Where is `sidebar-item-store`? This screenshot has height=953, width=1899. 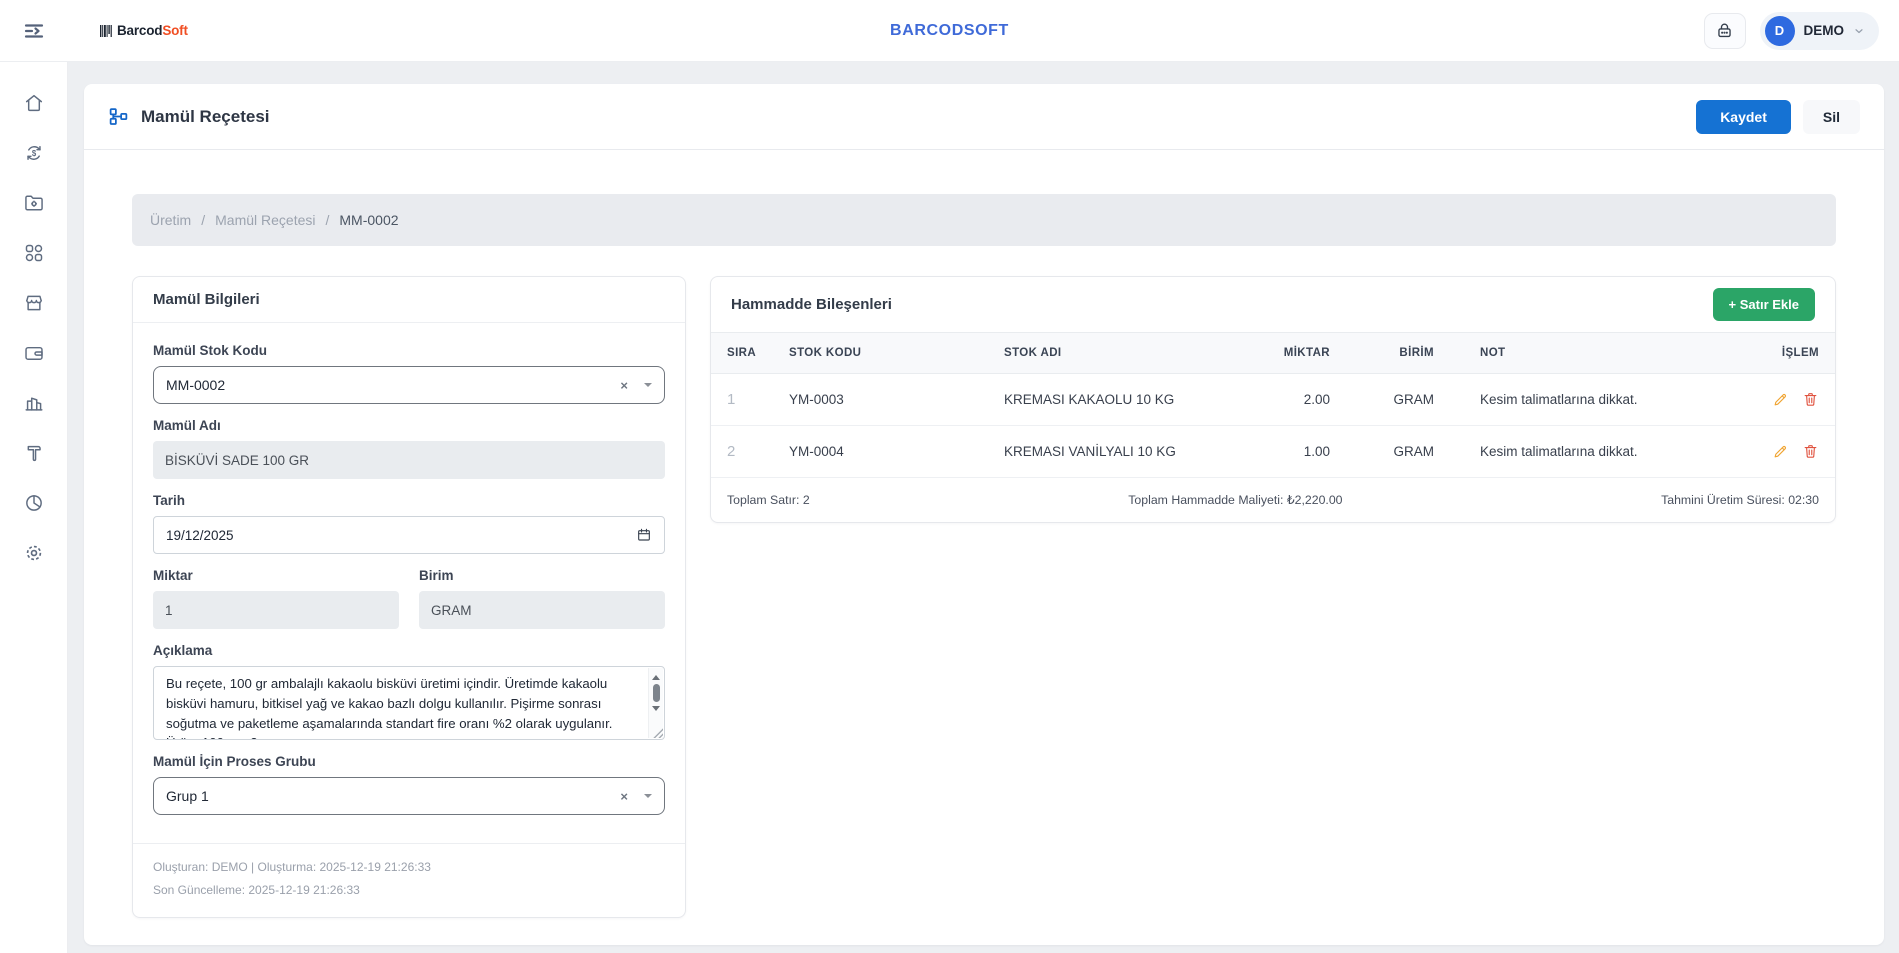 sidebar-item-store is located at coordinates (34, 303).